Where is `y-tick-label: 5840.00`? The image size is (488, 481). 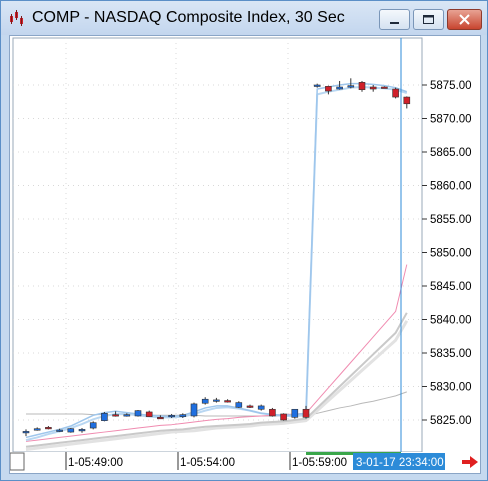 y-tick-label: 5840.00 is located at coordinates (451, 321).